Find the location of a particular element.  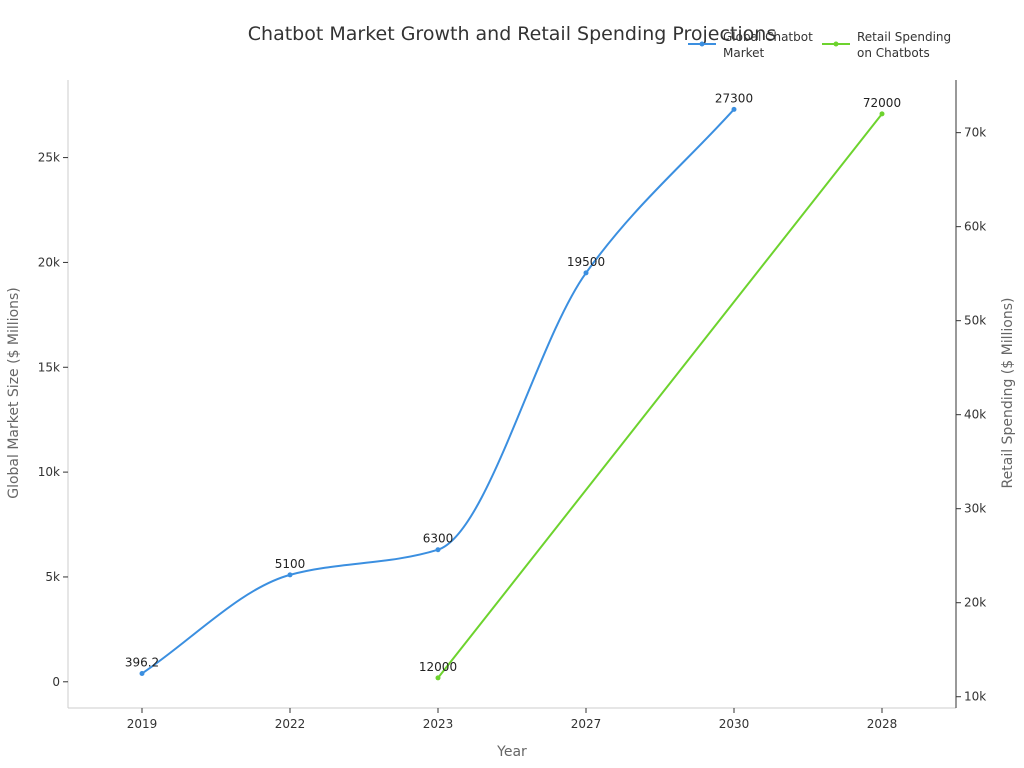

legend-item: Global Chatbot Market is located at coordinates (750, 45).